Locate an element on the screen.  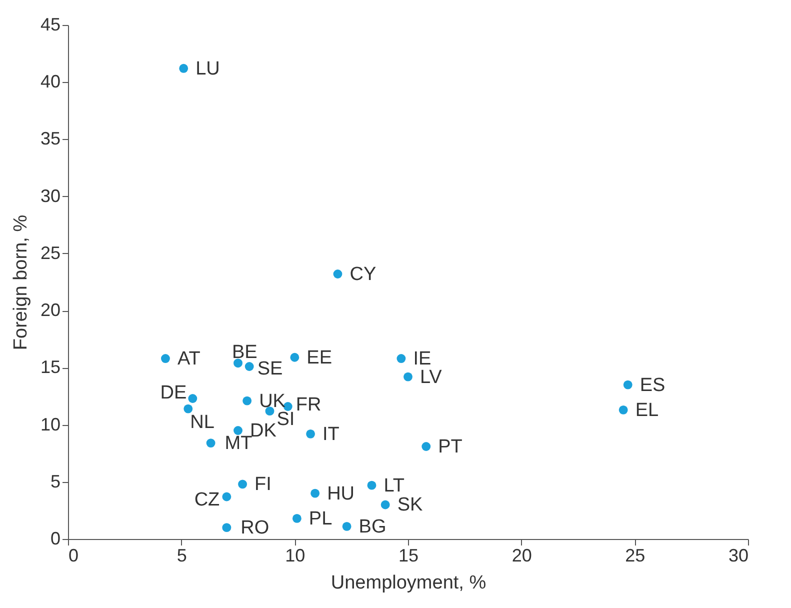
x-tick-label: 15 is located at coordinates (408, 556).